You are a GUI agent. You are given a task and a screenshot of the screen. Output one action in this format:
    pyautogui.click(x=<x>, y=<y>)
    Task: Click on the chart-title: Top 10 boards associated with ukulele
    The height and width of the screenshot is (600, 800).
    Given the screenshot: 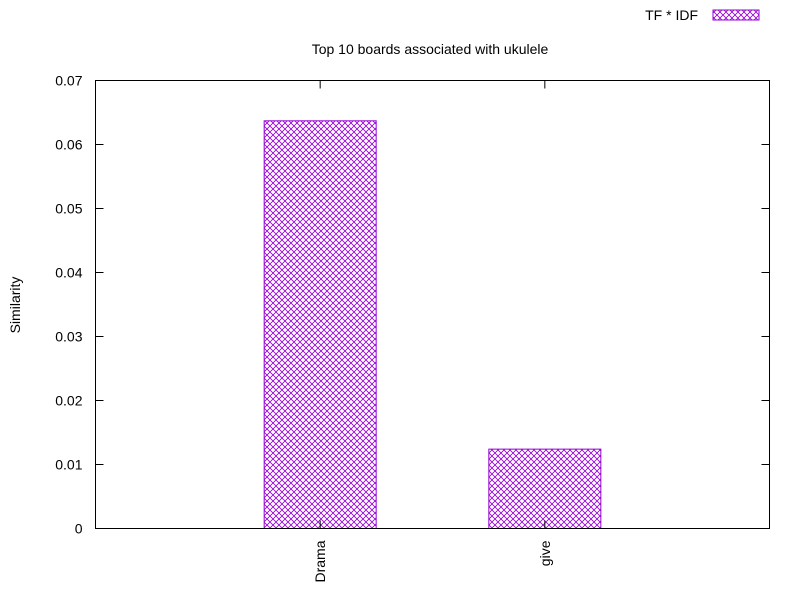 What is the action you would take?
    pyautogui.click(x=430, y=49)
    